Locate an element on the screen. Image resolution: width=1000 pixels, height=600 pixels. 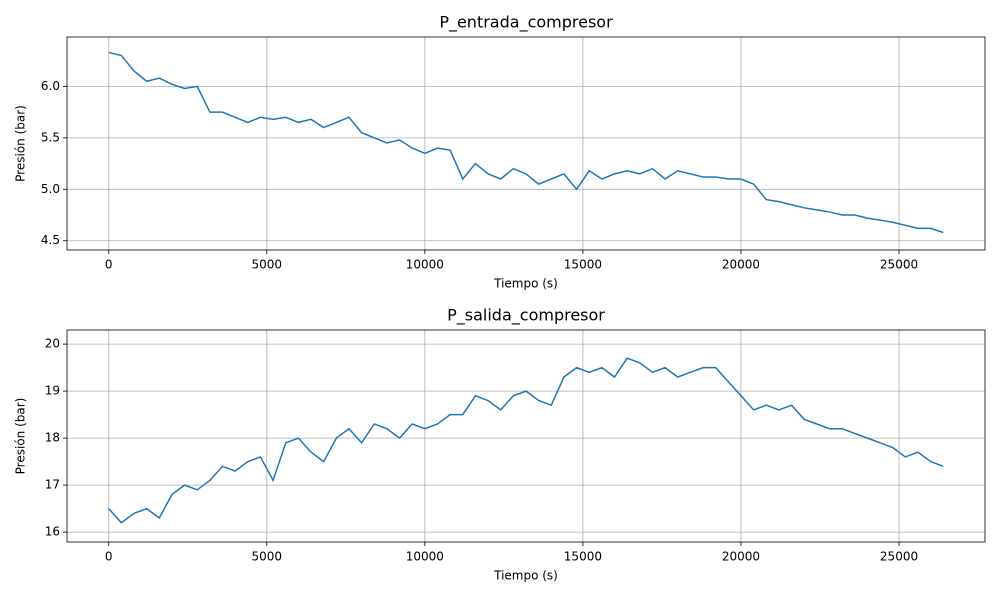
y-tick-label: 20 is located at coordinates (52, 344).